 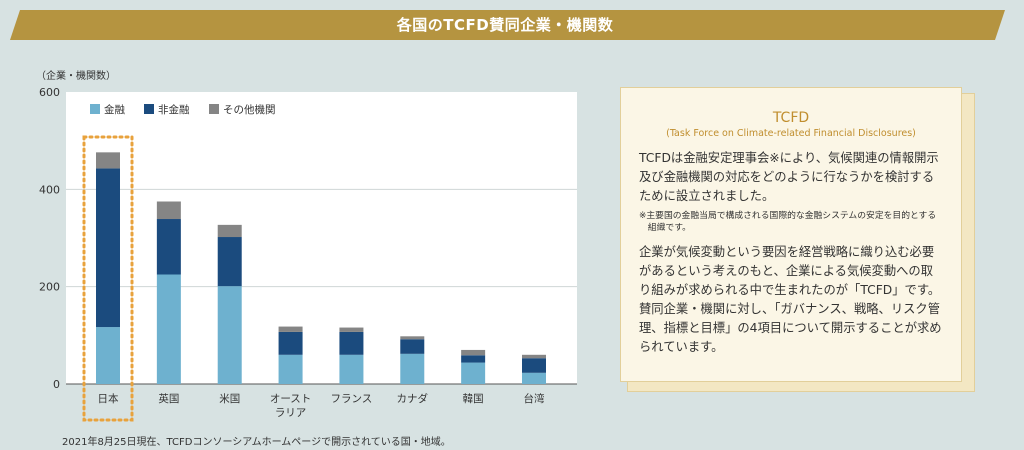 What do you see at coordinates (249, 109) in the screenshot?
I see `legend-label: その他機関` at bounding box center [249, 109].